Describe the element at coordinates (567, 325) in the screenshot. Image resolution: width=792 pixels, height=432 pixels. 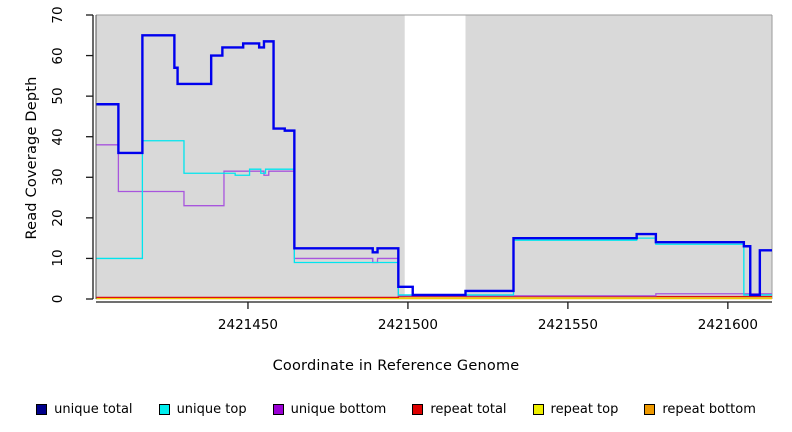
I see `x-tick-label: 2421550` at that location.